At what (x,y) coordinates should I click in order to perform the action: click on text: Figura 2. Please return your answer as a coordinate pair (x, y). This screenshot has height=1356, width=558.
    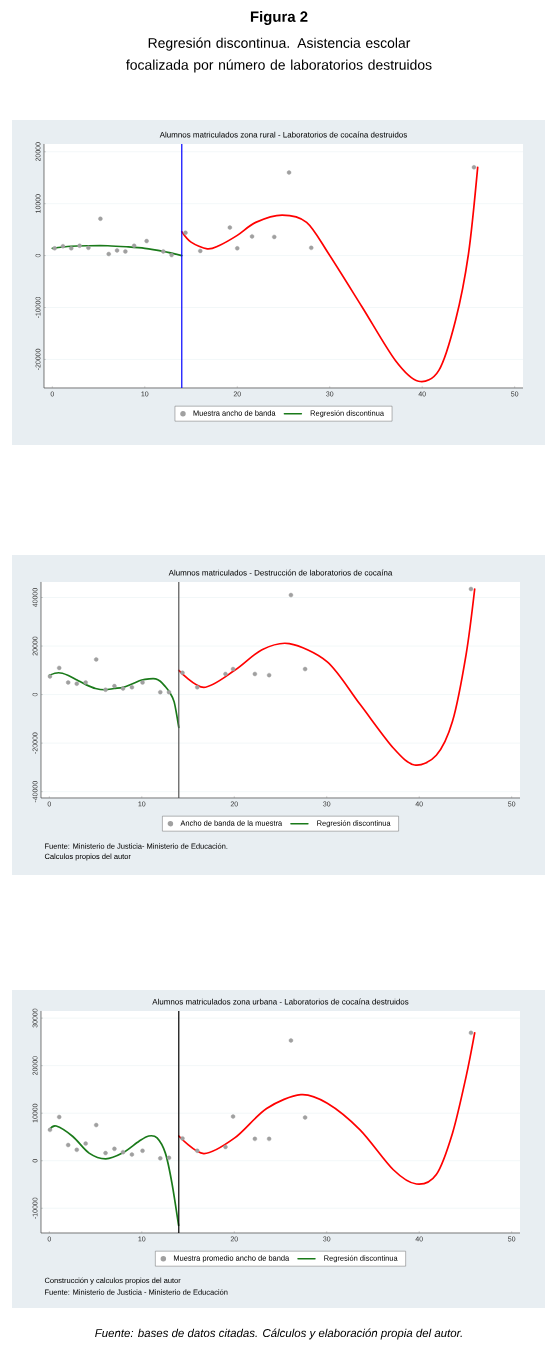
    Looking at the image, I should click on (279, 17).